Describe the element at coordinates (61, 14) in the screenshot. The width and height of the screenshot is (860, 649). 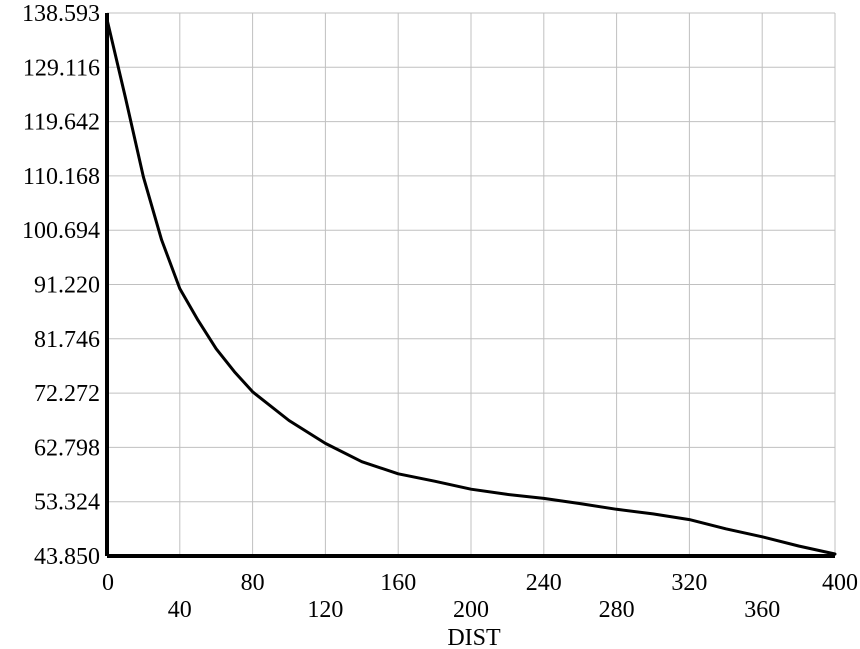
I see `y-tick-label: 138.593` at that location.